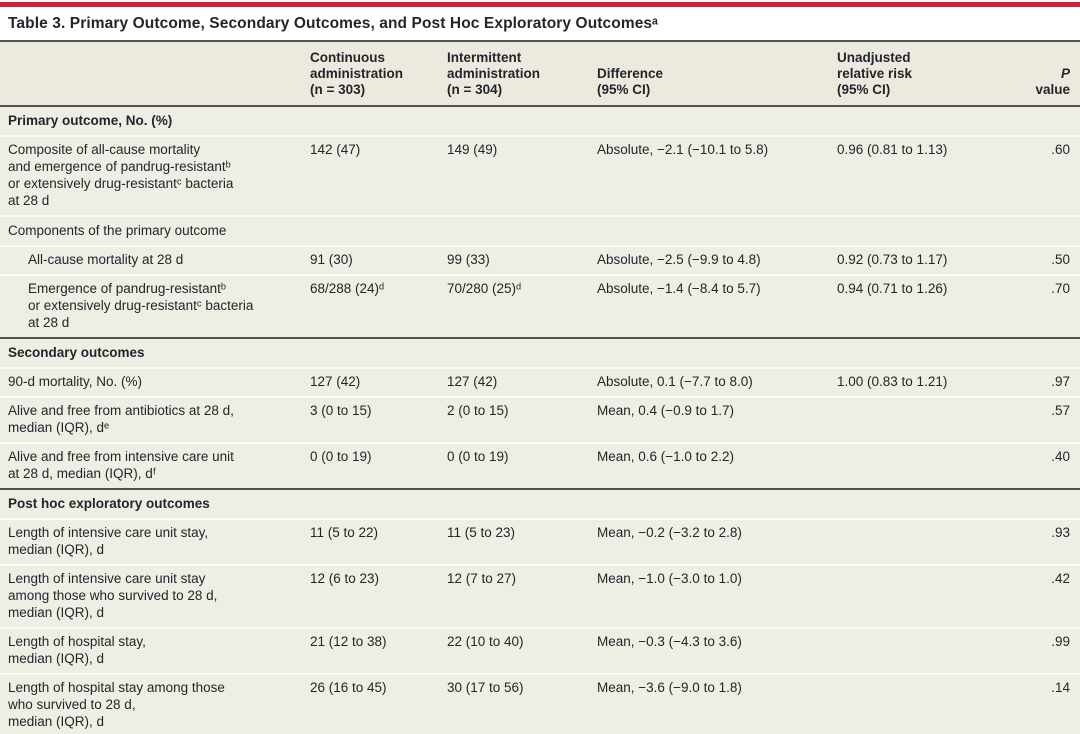 The image size is (1080, 734). What do you see at coordinates (472, 381) in the screenshot?
I see `intermittent-value: 127 (42)` at bounding box center [472, 381].